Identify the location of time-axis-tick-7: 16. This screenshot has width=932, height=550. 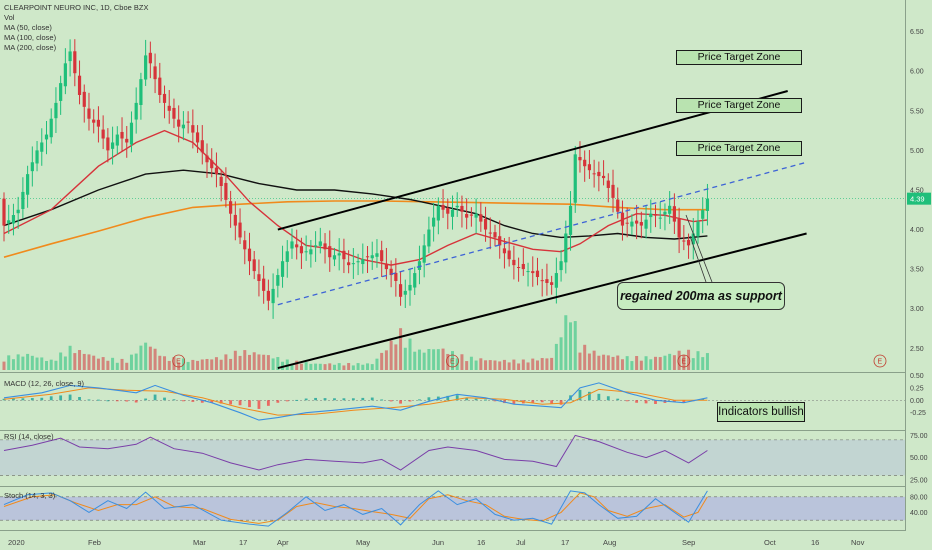
(481, 542).